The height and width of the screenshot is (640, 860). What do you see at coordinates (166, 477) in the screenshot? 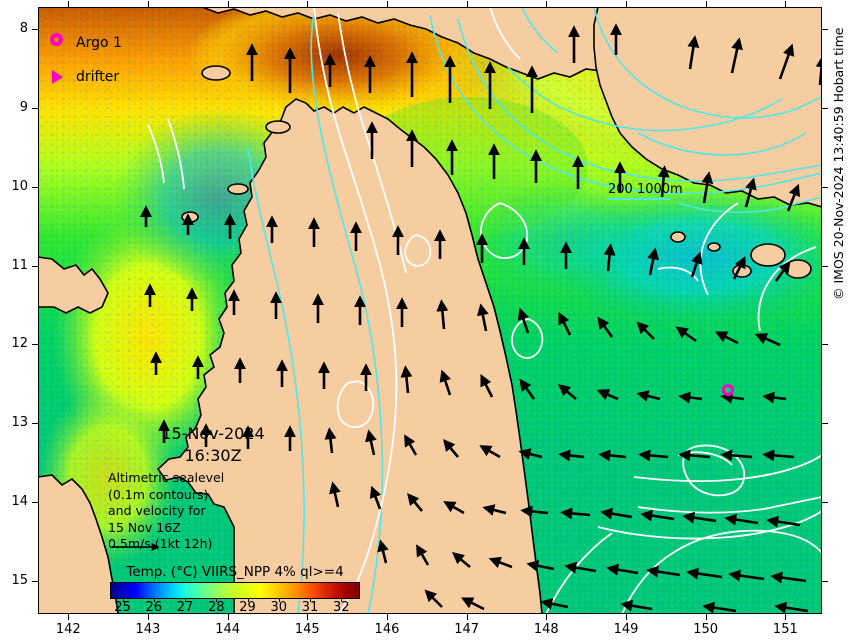
I see `description-line-0: Altimetric sealevel` at bounding box center [166, 477].